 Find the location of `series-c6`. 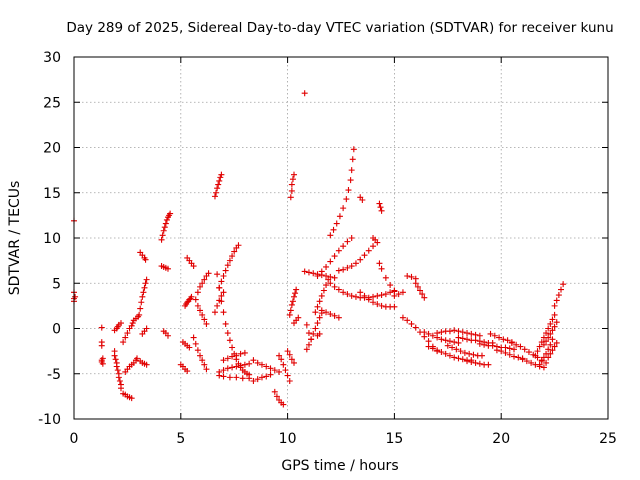

series-c6 is located at coordinates (201, 311).